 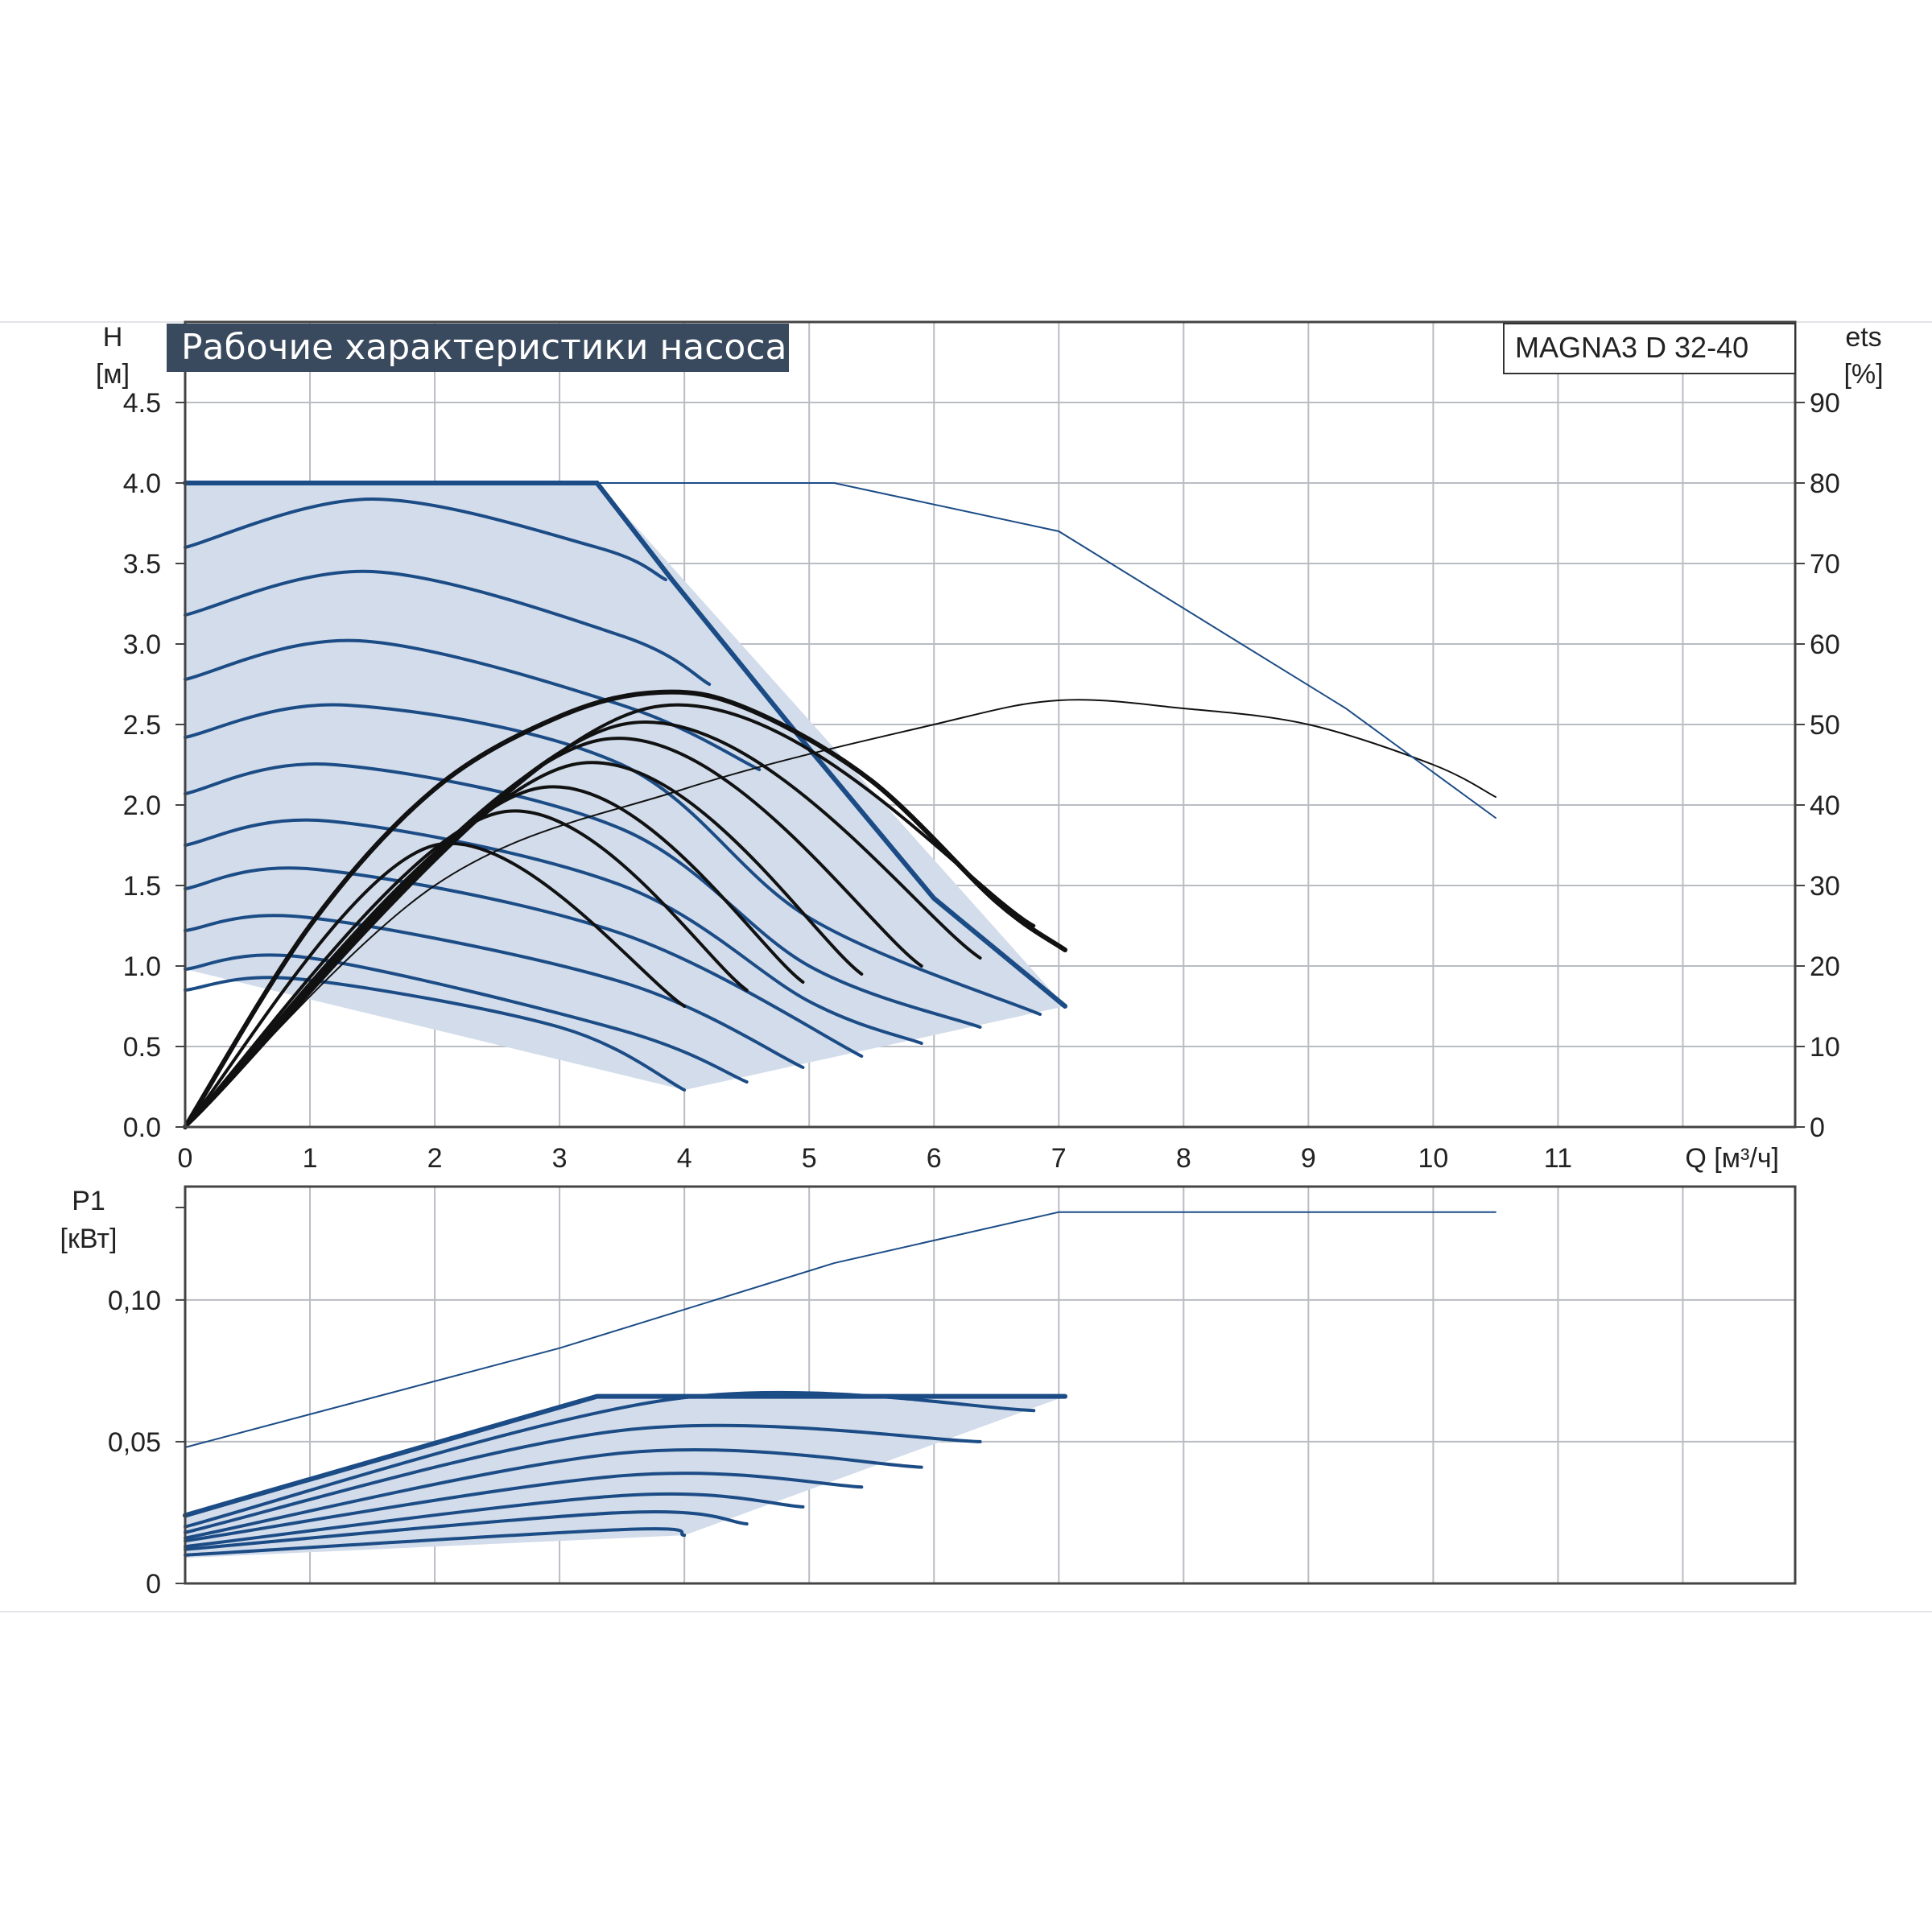 What do you see at coordinates (435, 1158) in the screenshot?
I see `x-tick-label: 2` at bounding box center [435, 1158].